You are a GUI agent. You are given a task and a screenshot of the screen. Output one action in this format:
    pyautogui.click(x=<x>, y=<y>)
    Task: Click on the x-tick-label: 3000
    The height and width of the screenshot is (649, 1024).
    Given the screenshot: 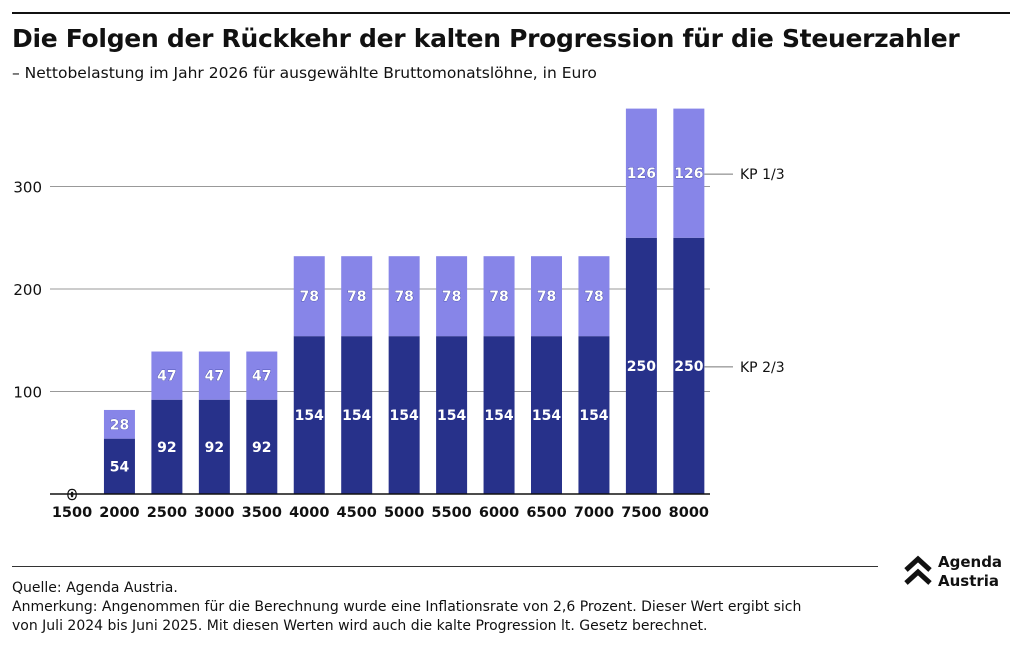 What is the action you would take?
    pyautogui.click(x=214, y=513)
    